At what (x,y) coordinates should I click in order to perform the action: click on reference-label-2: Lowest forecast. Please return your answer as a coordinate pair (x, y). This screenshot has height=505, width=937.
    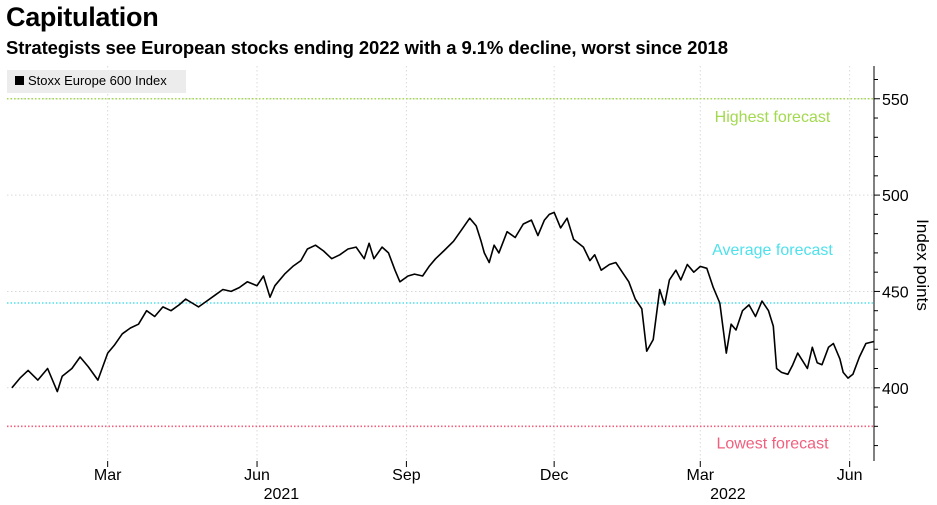
    Looking at the image, I should click on (772, 443).